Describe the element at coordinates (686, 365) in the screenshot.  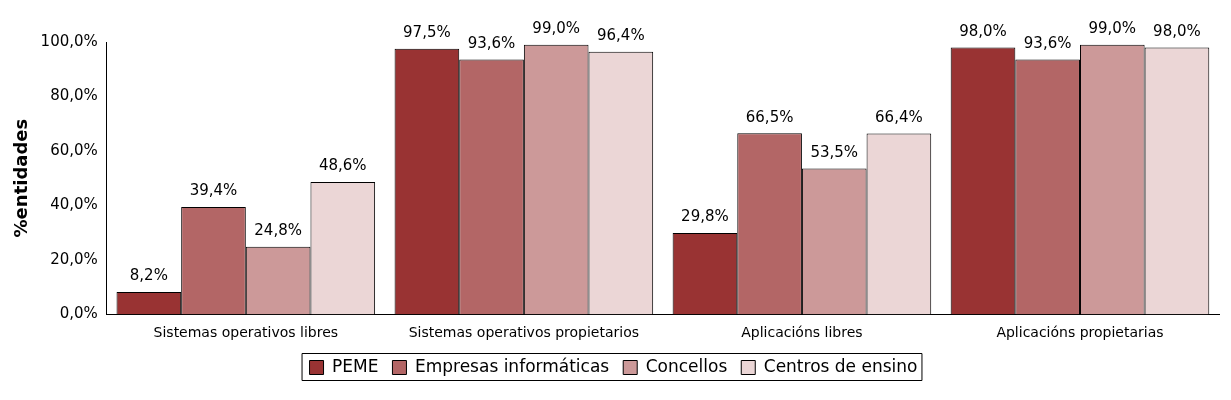
I see `legend-label: Concellos` at that location.